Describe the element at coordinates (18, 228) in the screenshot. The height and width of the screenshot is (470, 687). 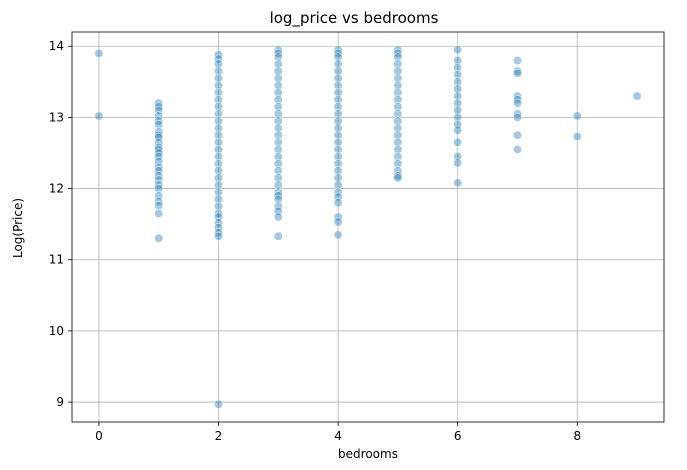
I see `y-axis-label: Log(Price)` at that location.